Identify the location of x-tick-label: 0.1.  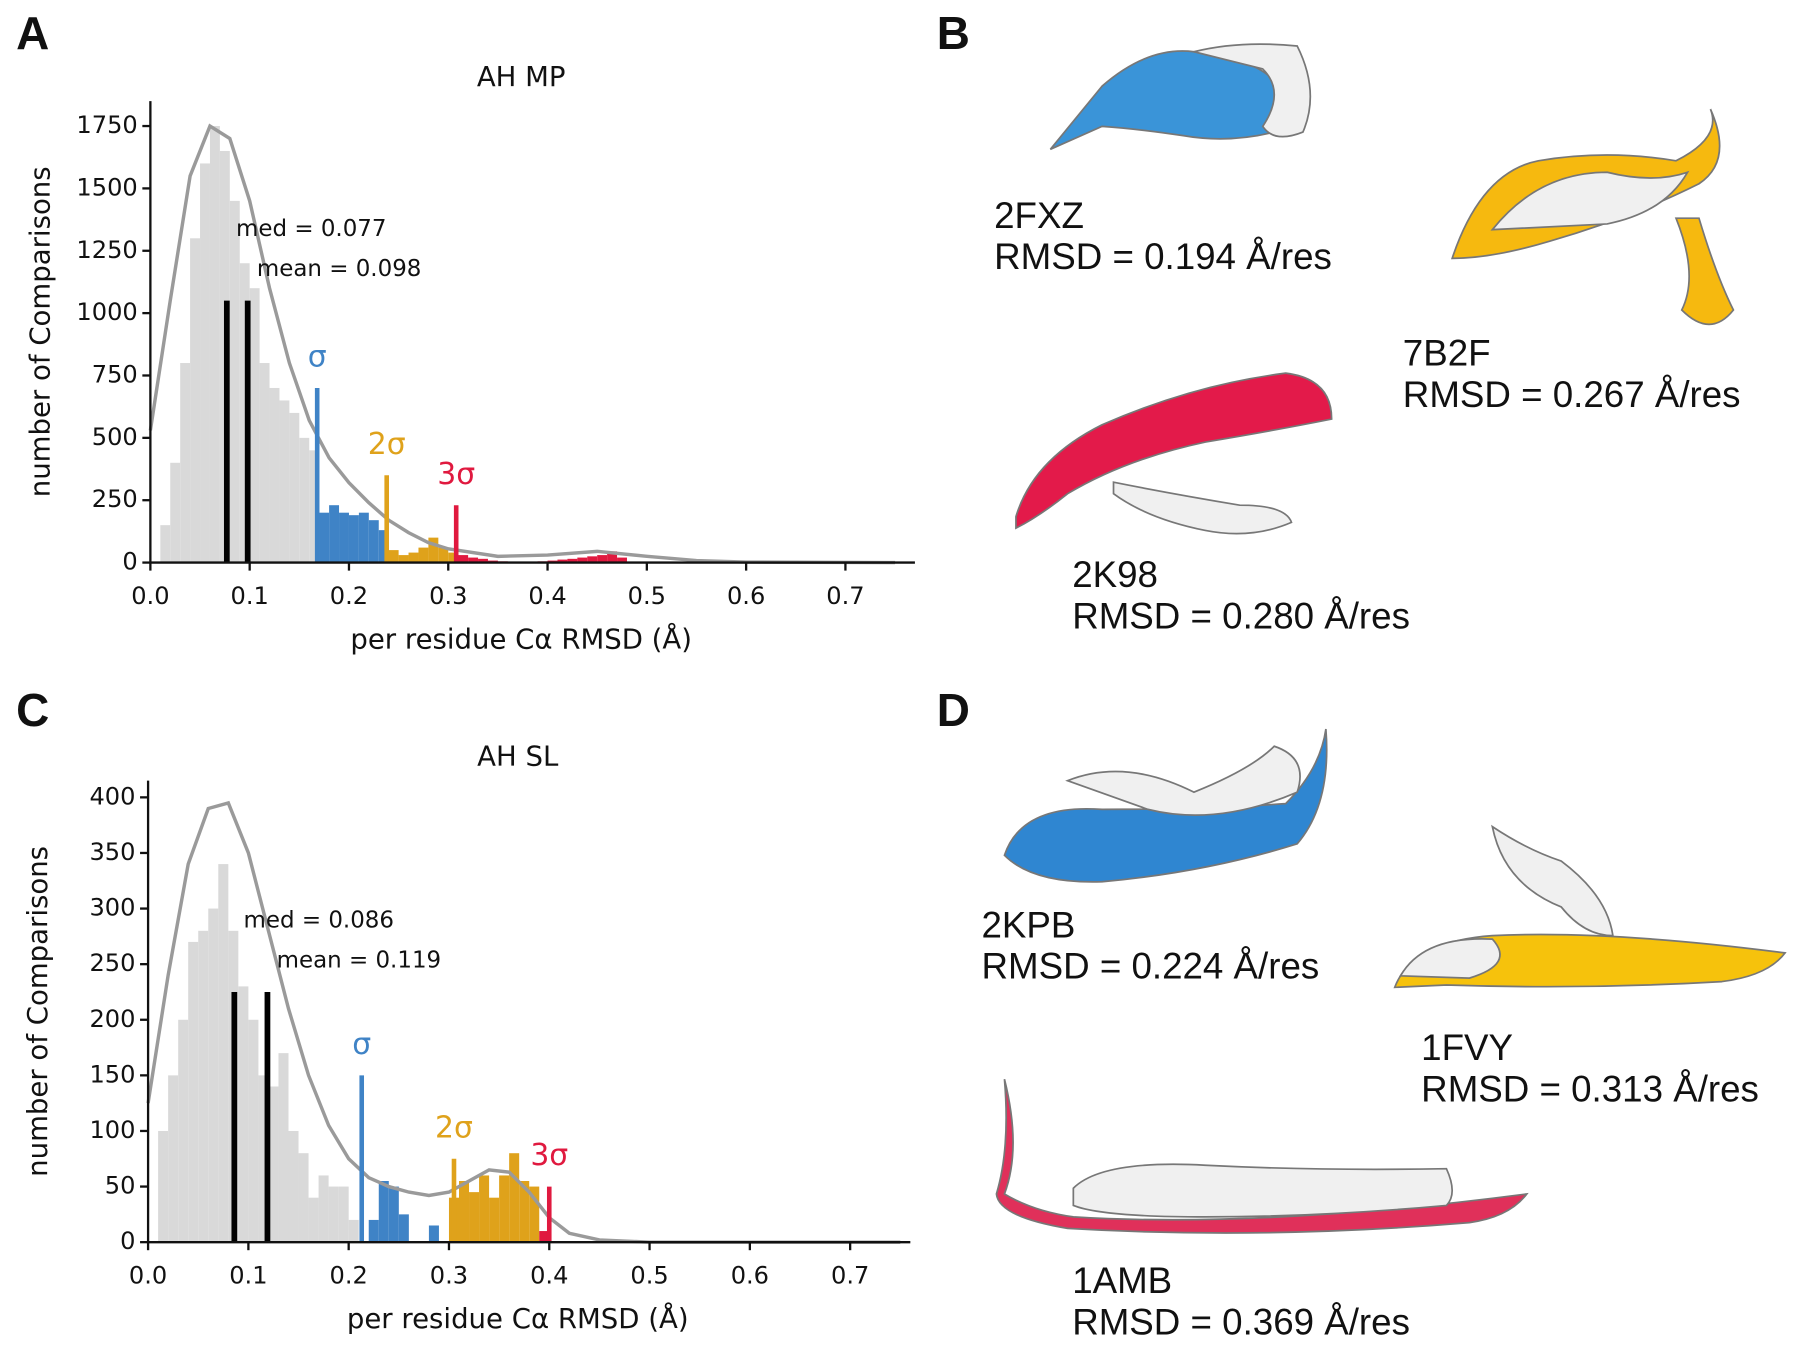
(248, 1276).